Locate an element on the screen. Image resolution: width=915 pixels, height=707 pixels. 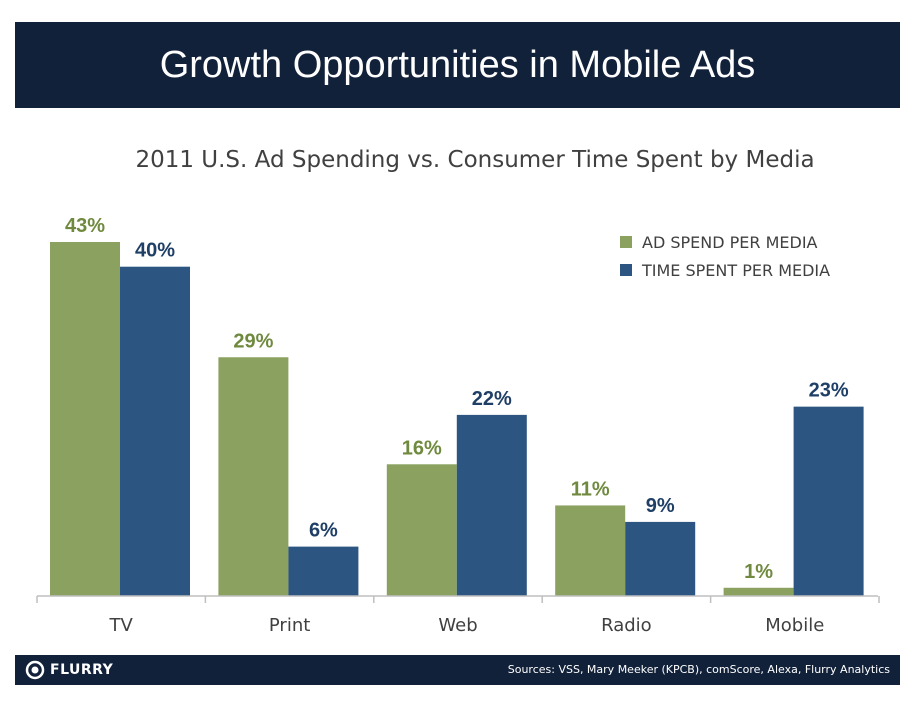
bar-time-spent-radio is located at coordinates (660, 558).